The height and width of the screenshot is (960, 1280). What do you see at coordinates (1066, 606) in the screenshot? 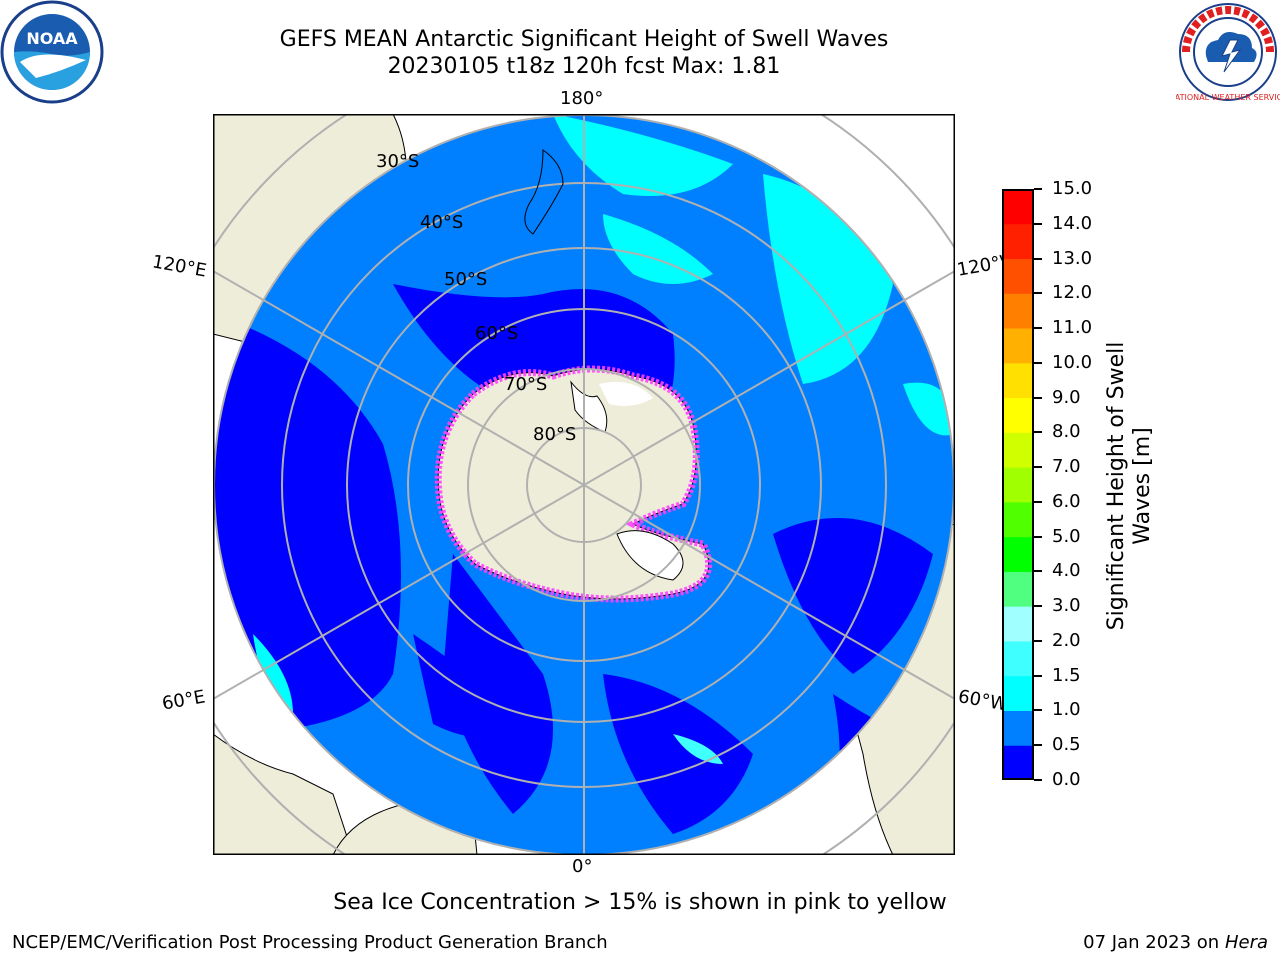
I see `colorbar-tick-label: 3.0` at bounding box center [1066, 606].